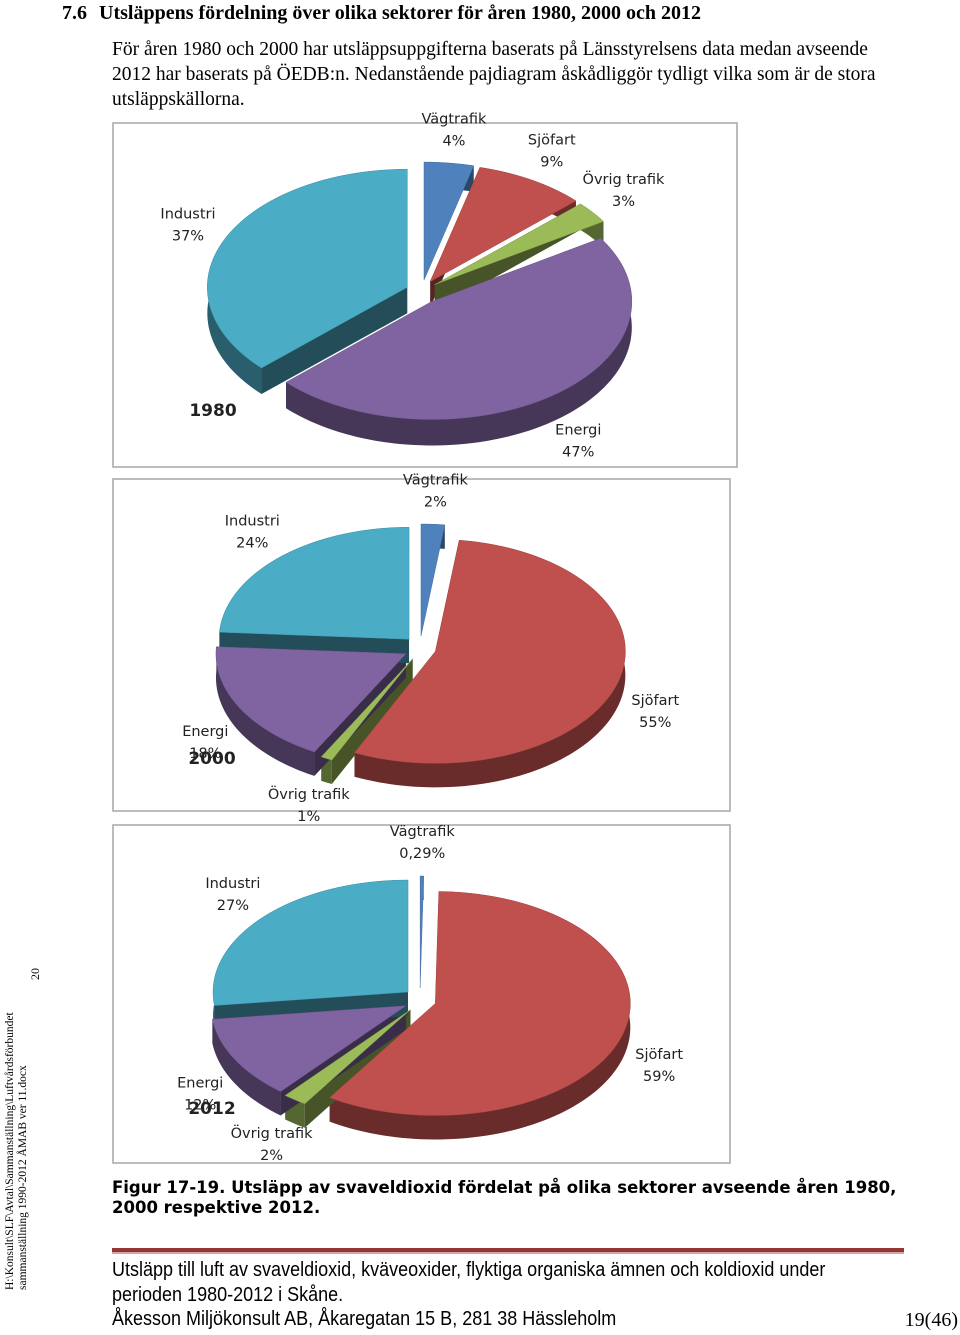 This screenshot has width=960, height=1335. Describe the element at coordinates (35, 974) in the screenshot. I see `sidebar-number: 20` at that location.